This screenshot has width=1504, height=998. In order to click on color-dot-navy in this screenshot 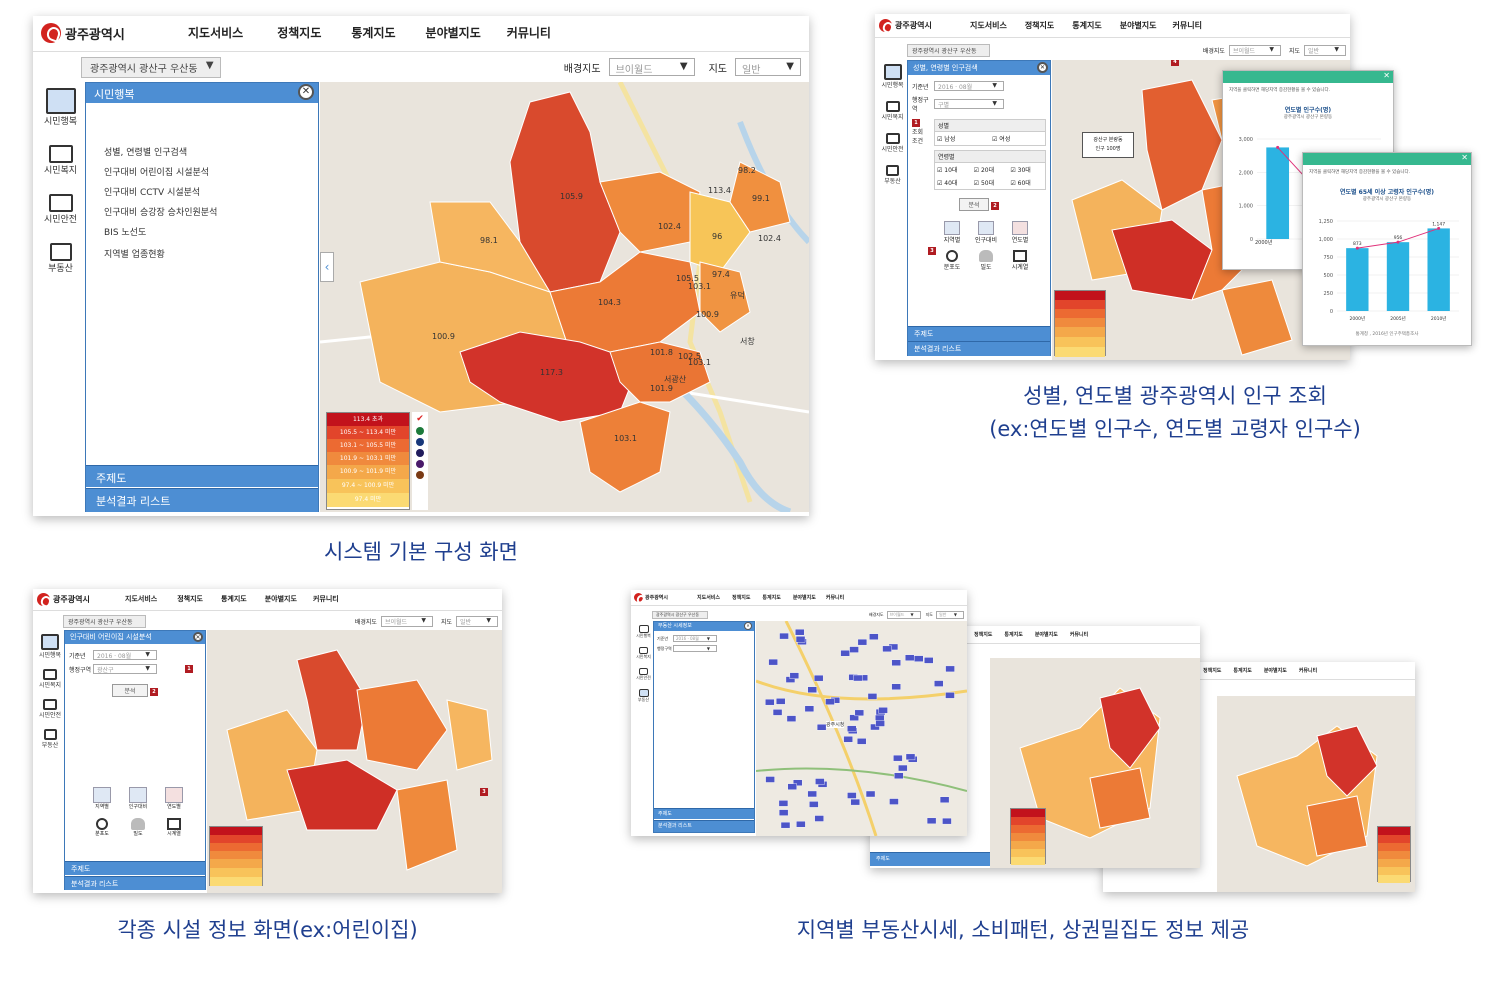, I will do `click(420, 453)`.